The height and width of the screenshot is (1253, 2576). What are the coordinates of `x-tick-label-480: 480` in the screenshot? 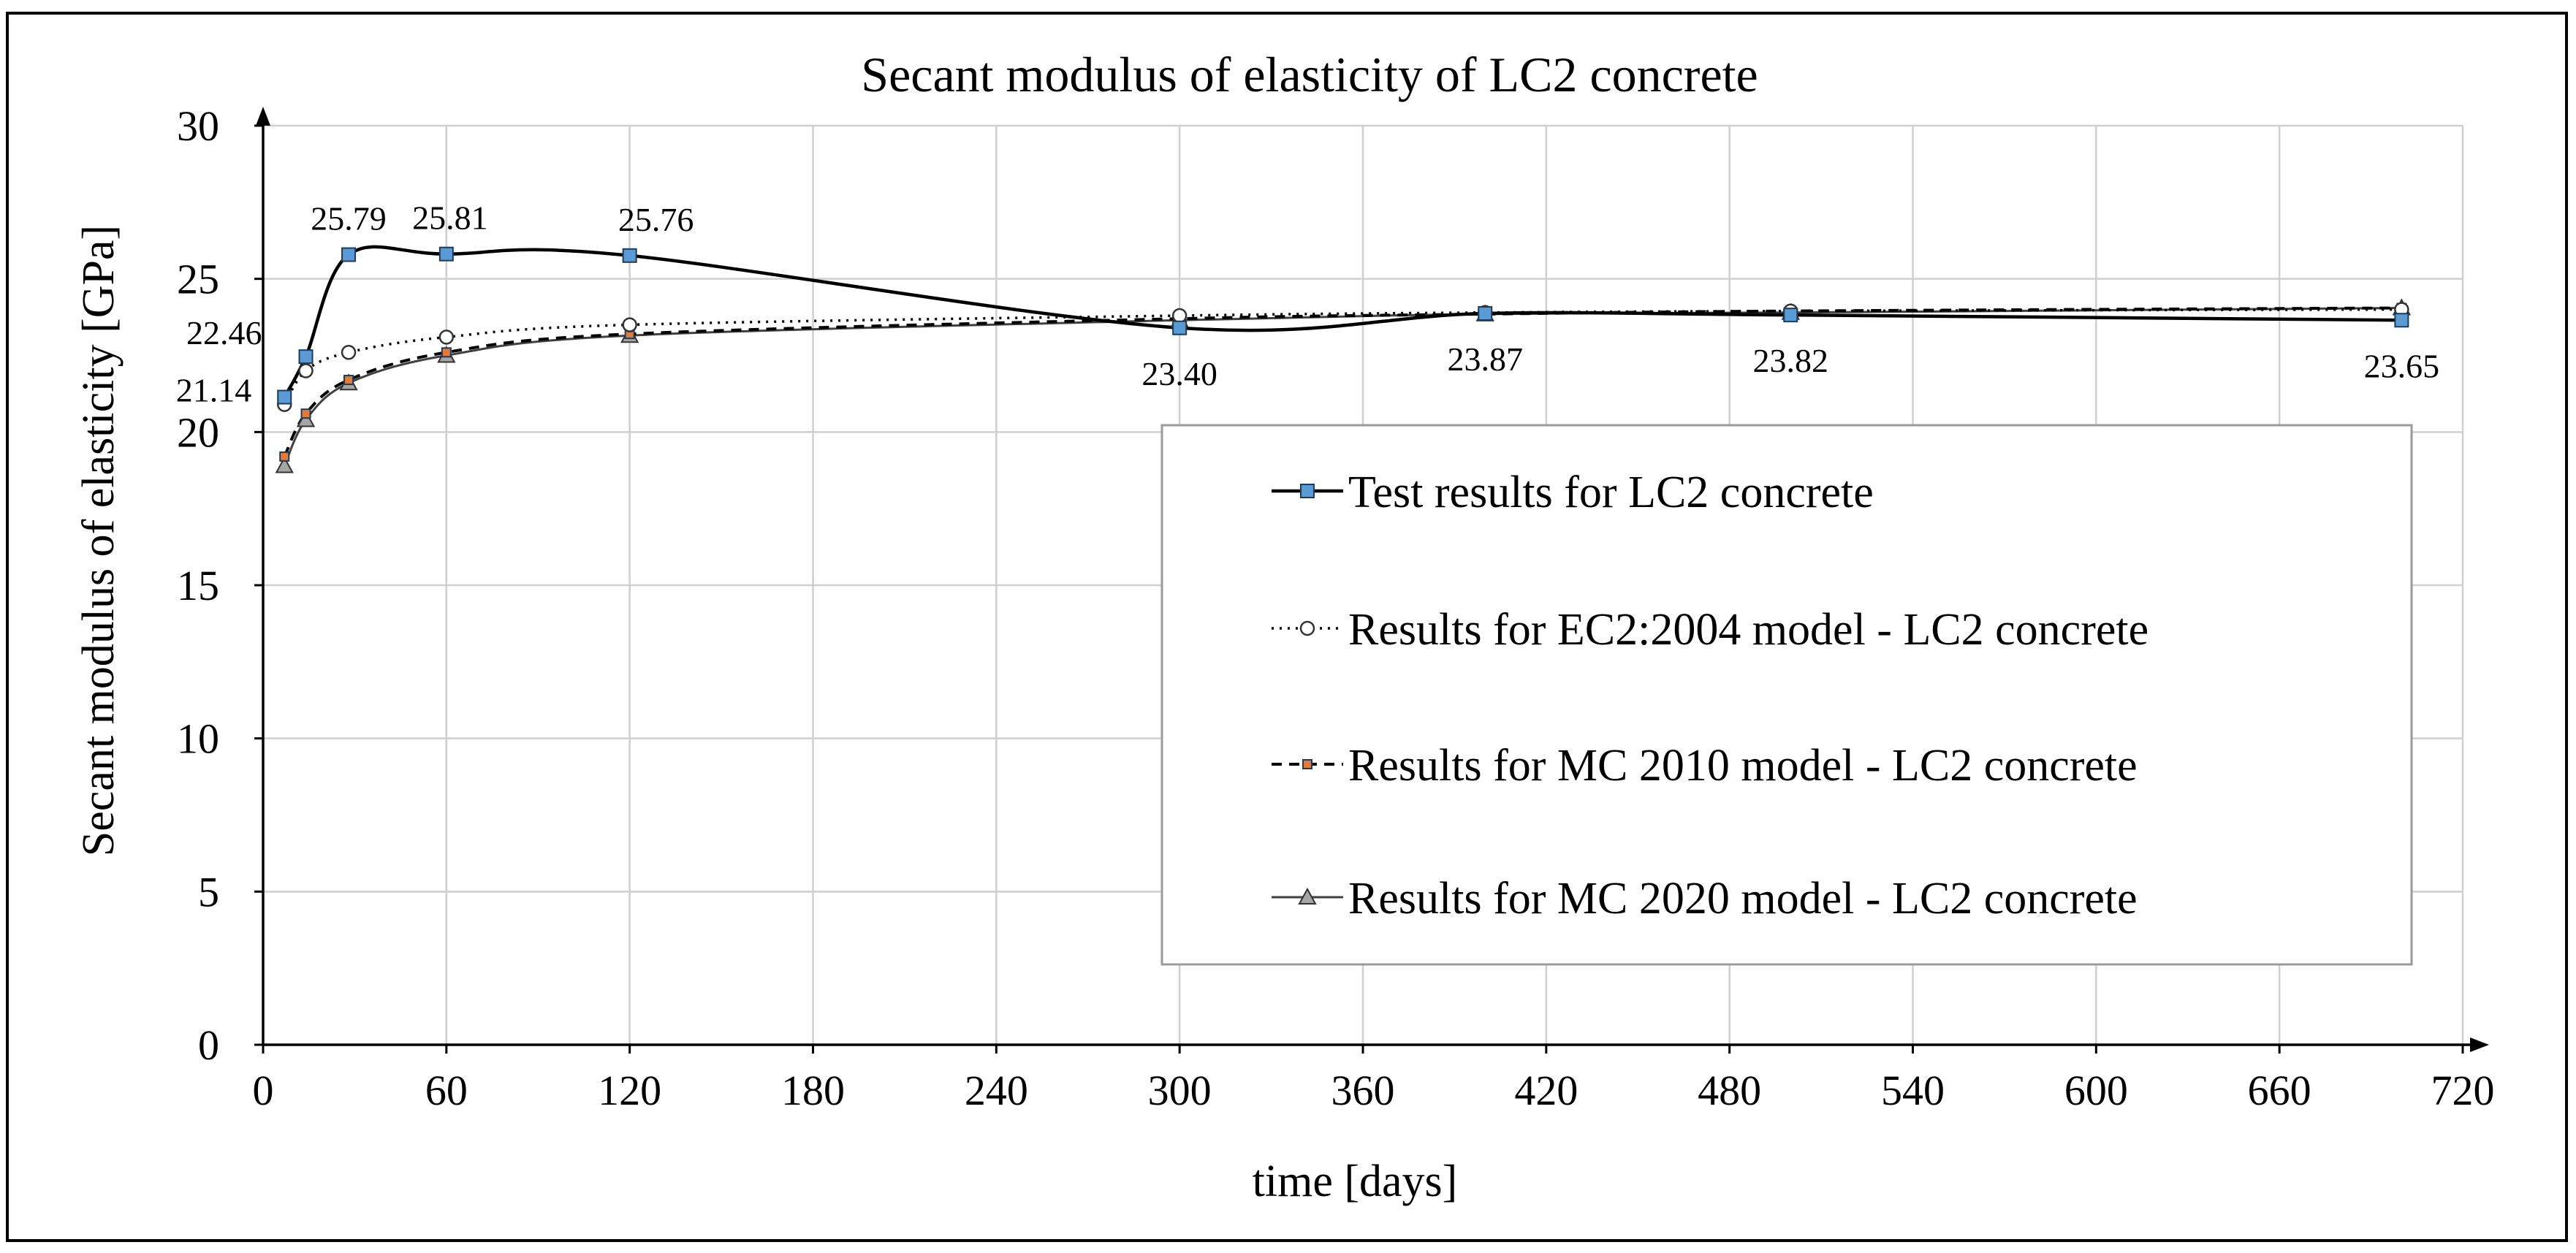 It's located at (1729, 1090).